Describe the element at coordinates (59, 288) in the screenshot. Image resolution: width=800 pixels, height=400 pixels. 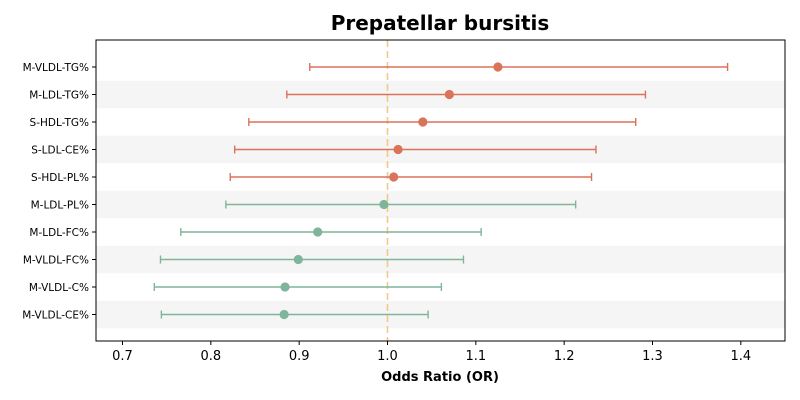
I see `y-tick-label: M-VLDL-C%` at that location.